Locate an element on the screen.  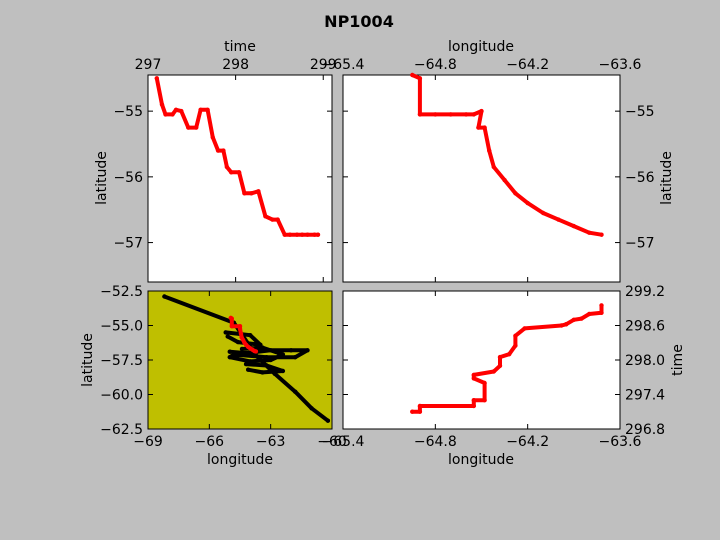
y-tick-label: 296.8 is located at coordinates (645, 430).